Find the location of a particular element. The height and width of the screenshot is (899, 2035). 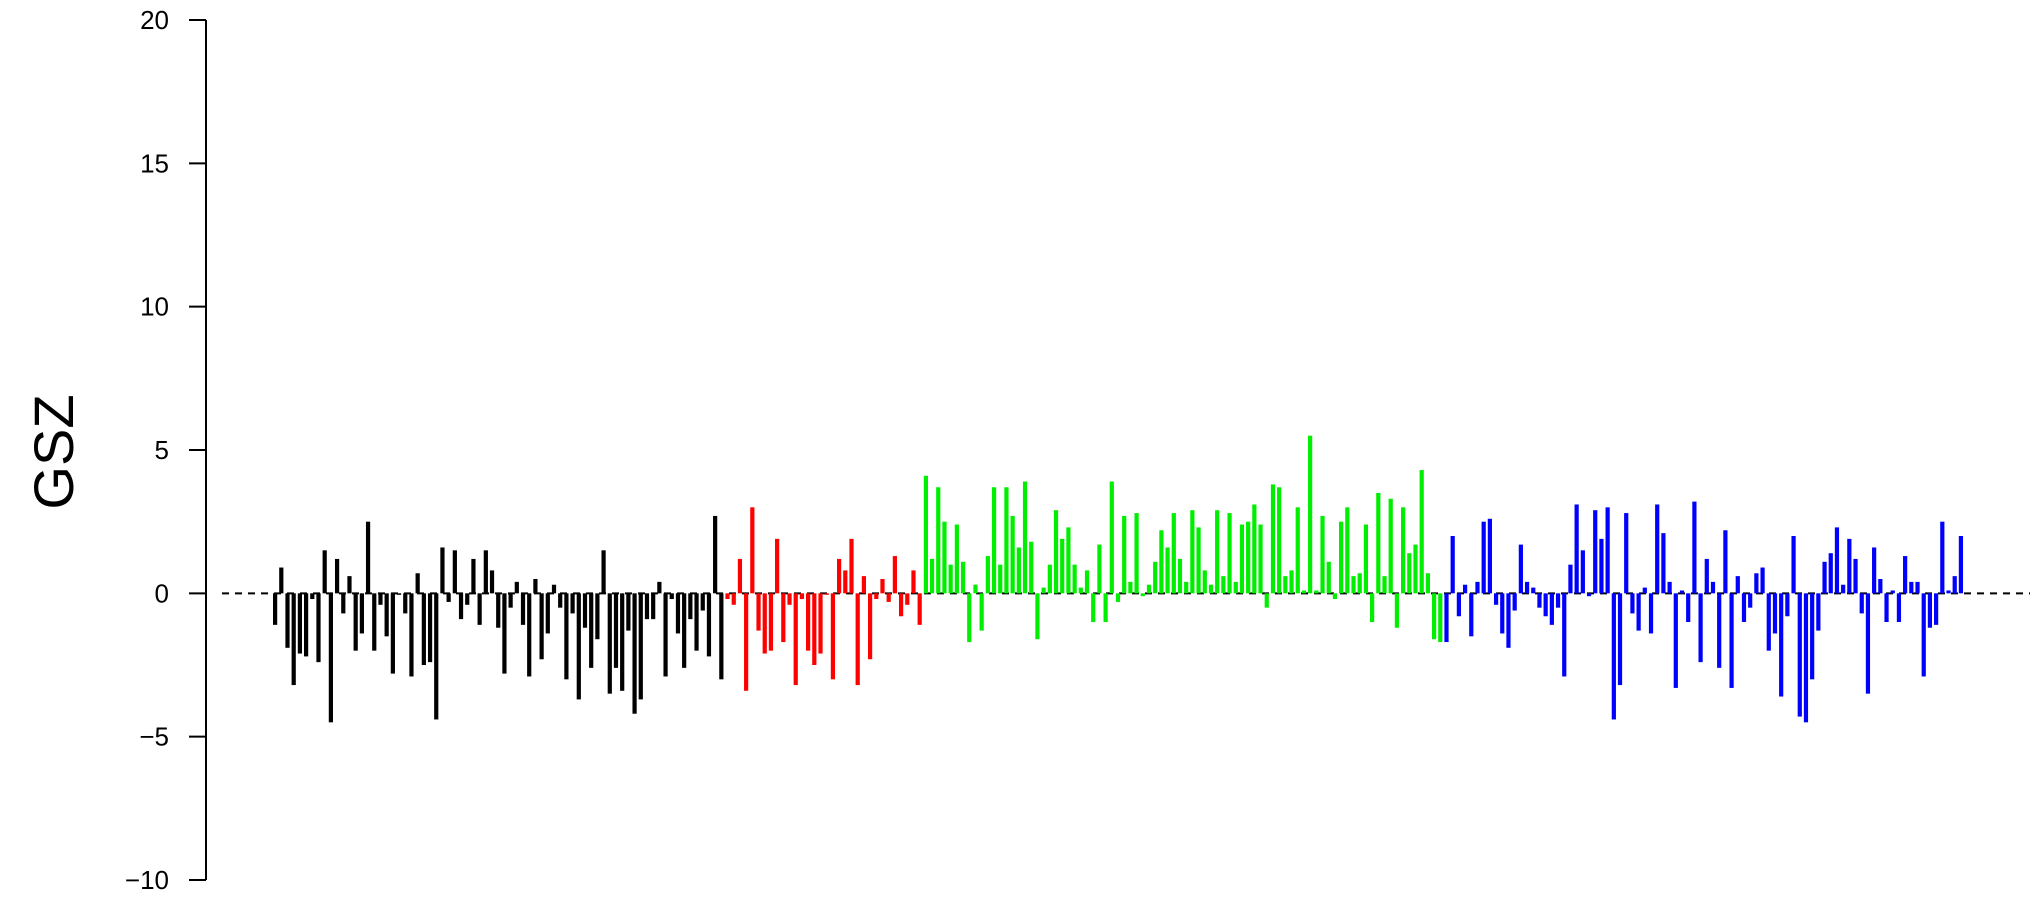

y-tick-label: 5 is located at coordinates (162, 450).